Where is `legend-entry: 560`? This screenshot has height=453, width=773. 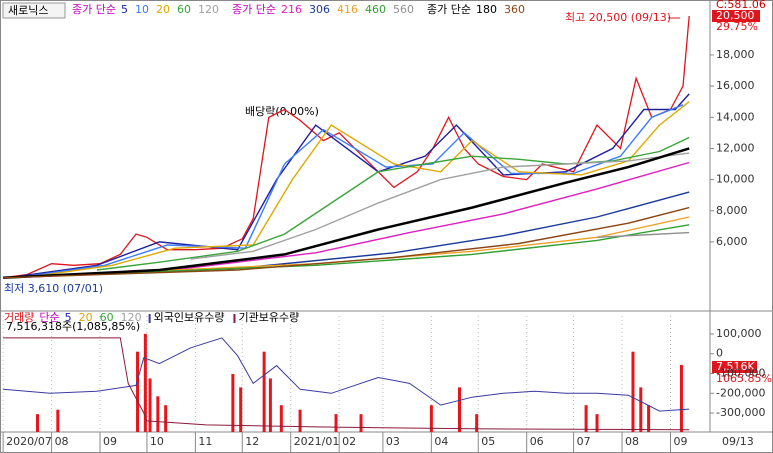
legend-entry: 560 is located at coordinates (403, 9).